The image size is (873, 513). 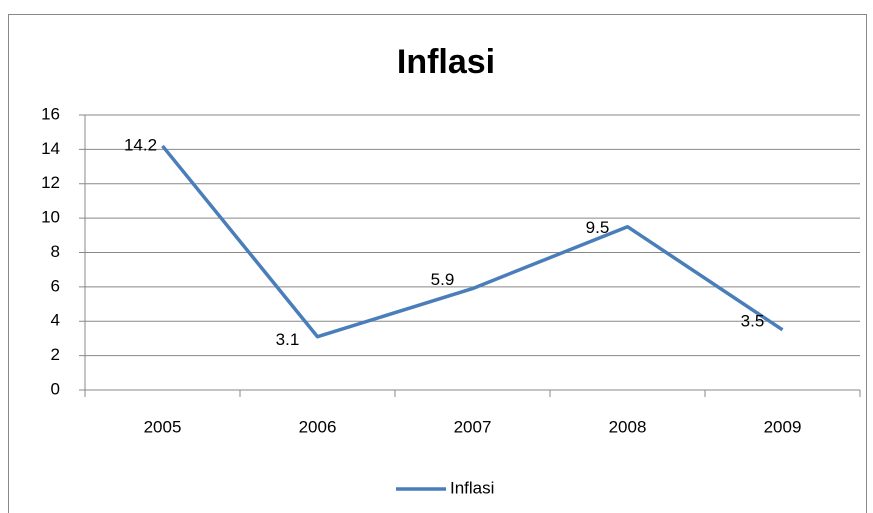 I want to click on x-tick-label: 2007, so click(x=473, y=426).